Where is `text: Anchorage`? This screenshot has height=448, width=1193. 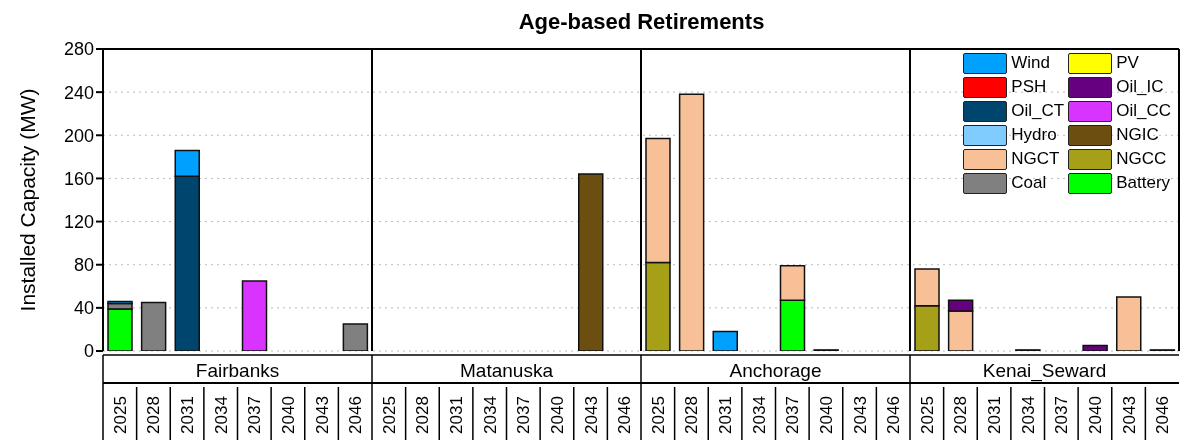
text: Anchorage is located at coordinates (775, 370).